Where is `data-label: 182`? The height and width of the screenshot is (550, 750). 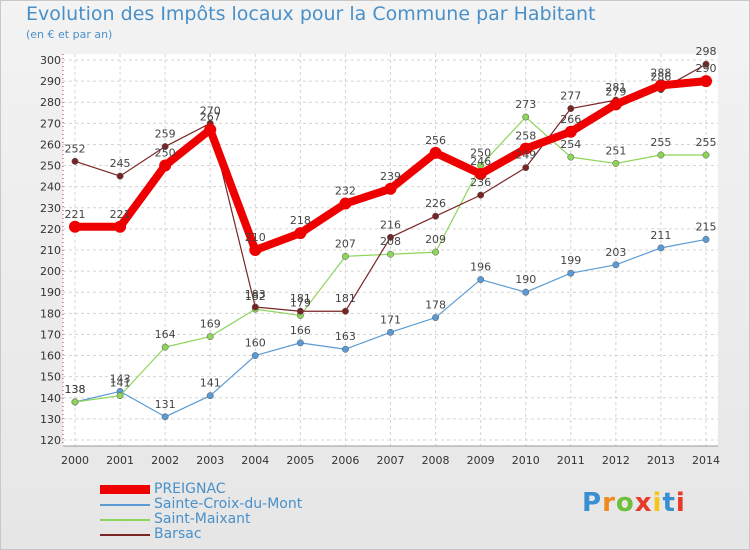 data-label: 182 is located at coordinates (255, 296).